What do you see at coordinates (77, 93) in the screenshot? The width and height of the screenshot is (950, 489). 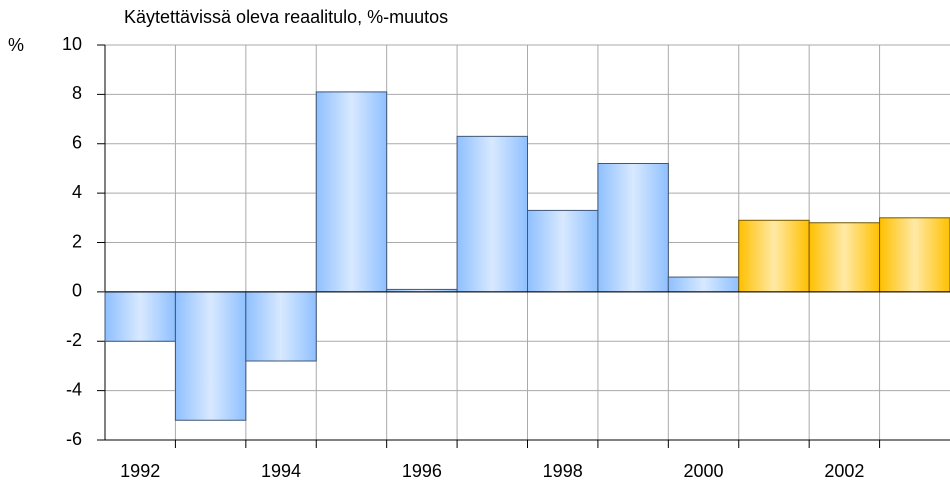 I see `y-tick-label: 8` at bounding box center [77, 93].